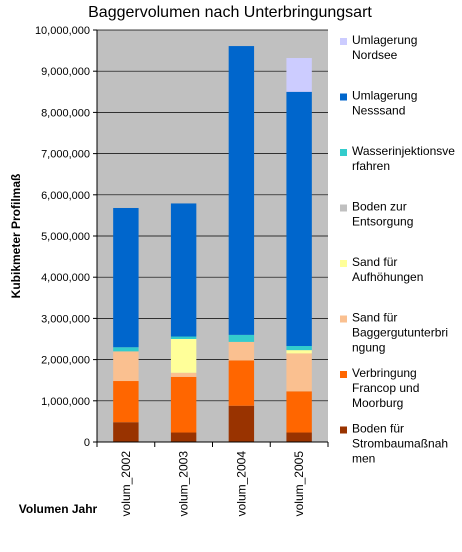 This screenshot has width=462, height=552. I want to click on y-tick-label: 0, so click(87, 443).